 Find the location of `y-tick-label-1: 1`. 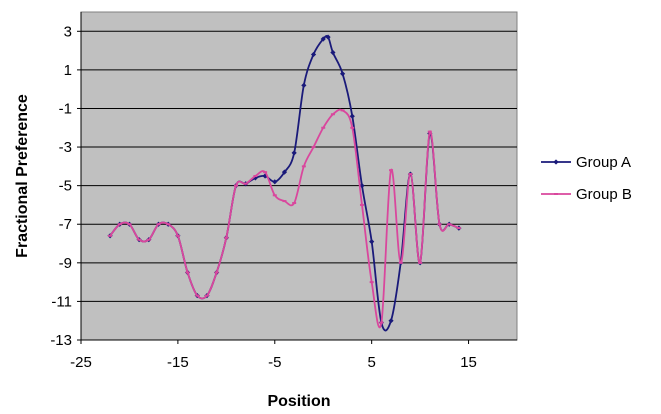

y-tick-label-1: 1 is located at coordinates (68, 70).